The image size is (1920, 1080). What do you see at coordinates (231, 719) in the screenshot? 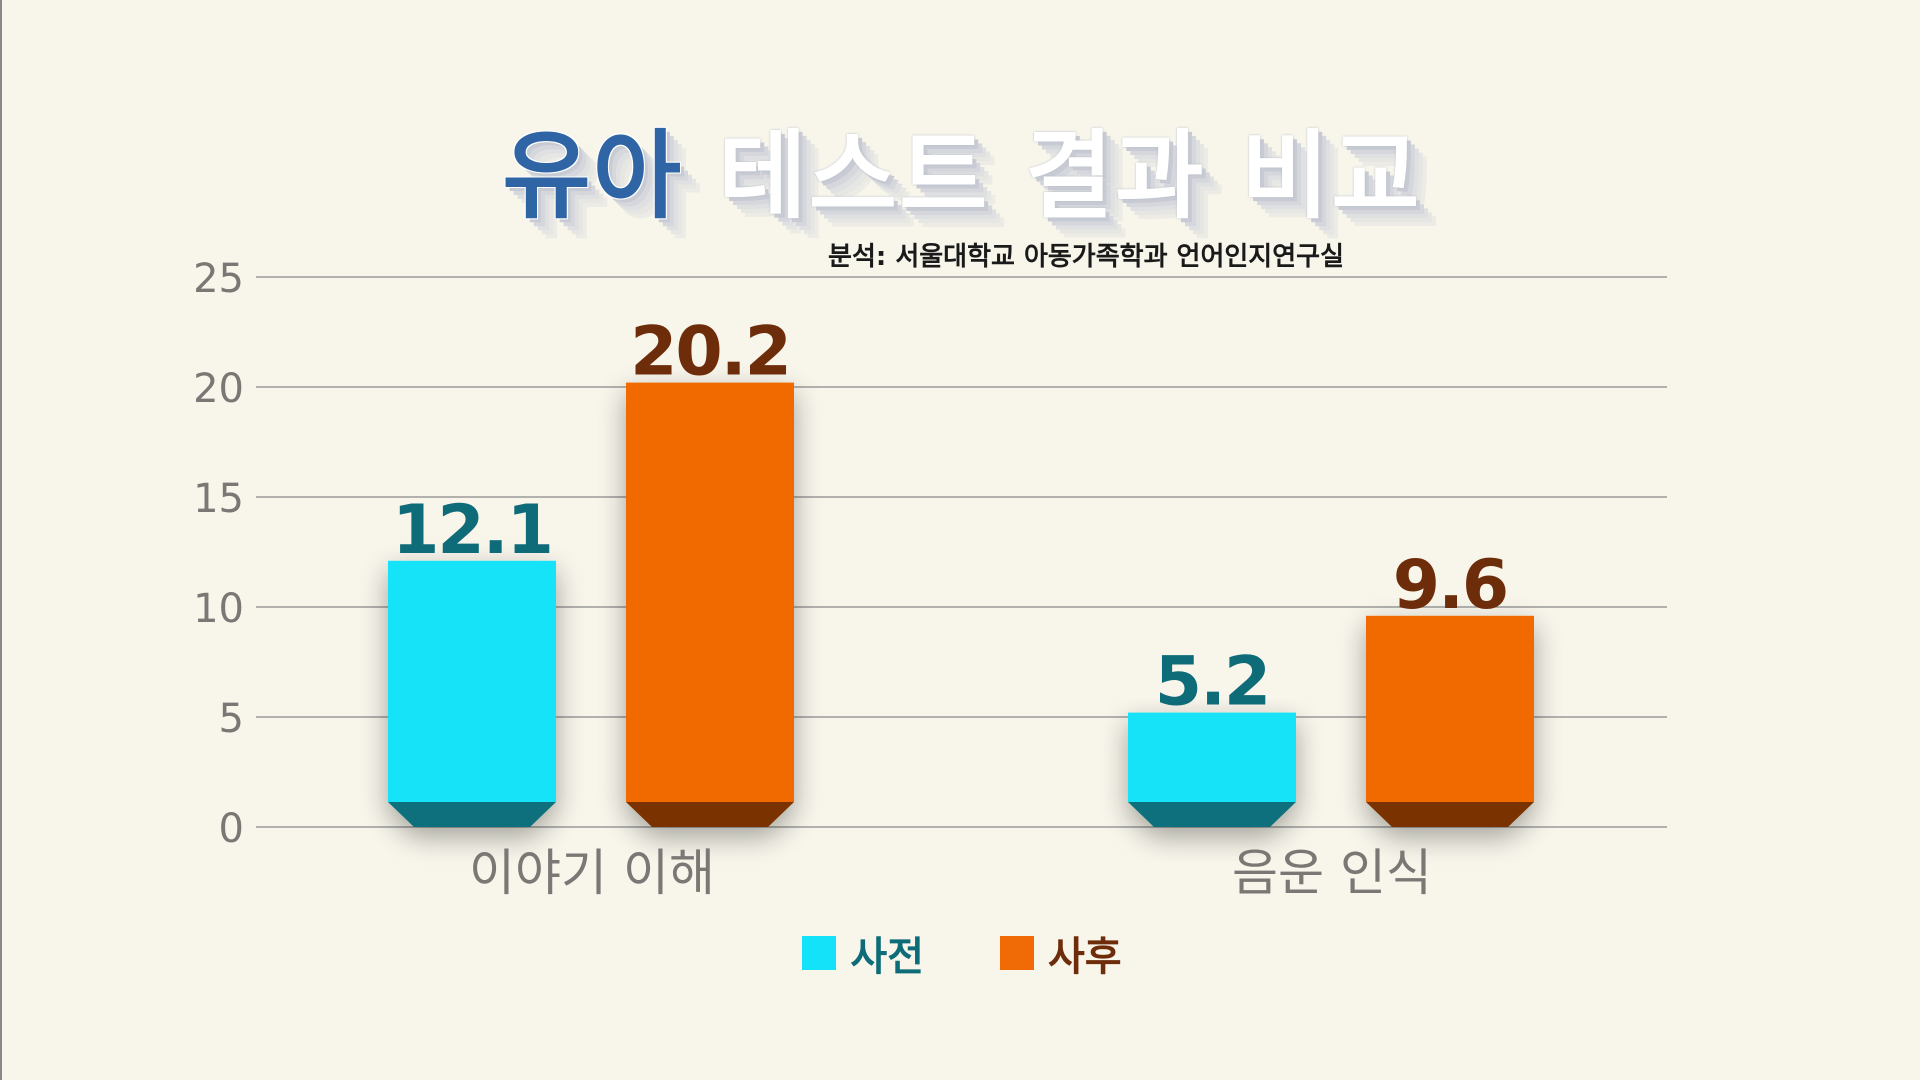
I see `y-tick-label: 5` at bounding box center [231, 719].